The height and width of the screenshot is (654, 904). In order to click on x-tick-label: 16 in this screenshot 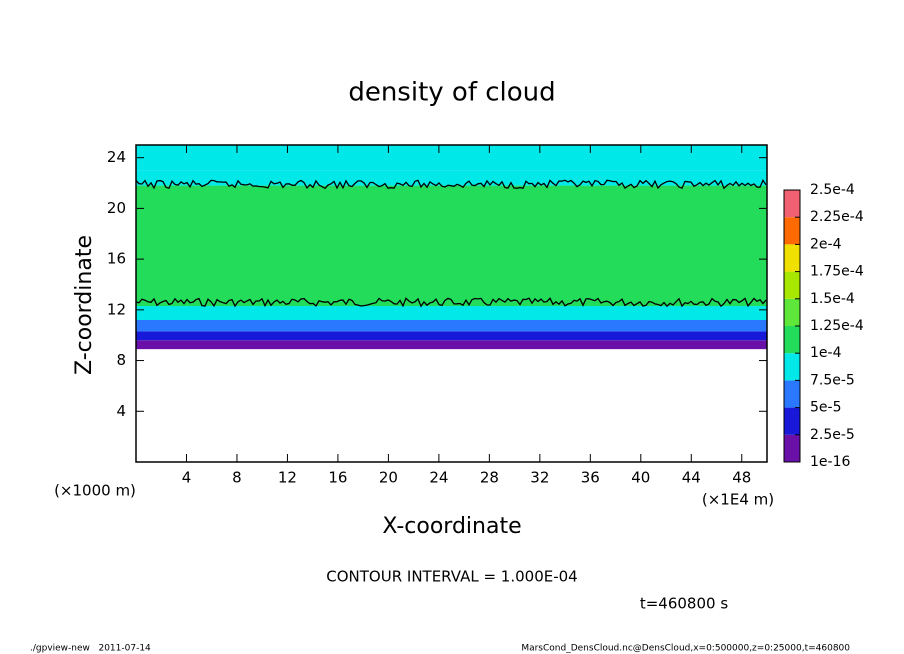, I will do `click(337, 478)`.